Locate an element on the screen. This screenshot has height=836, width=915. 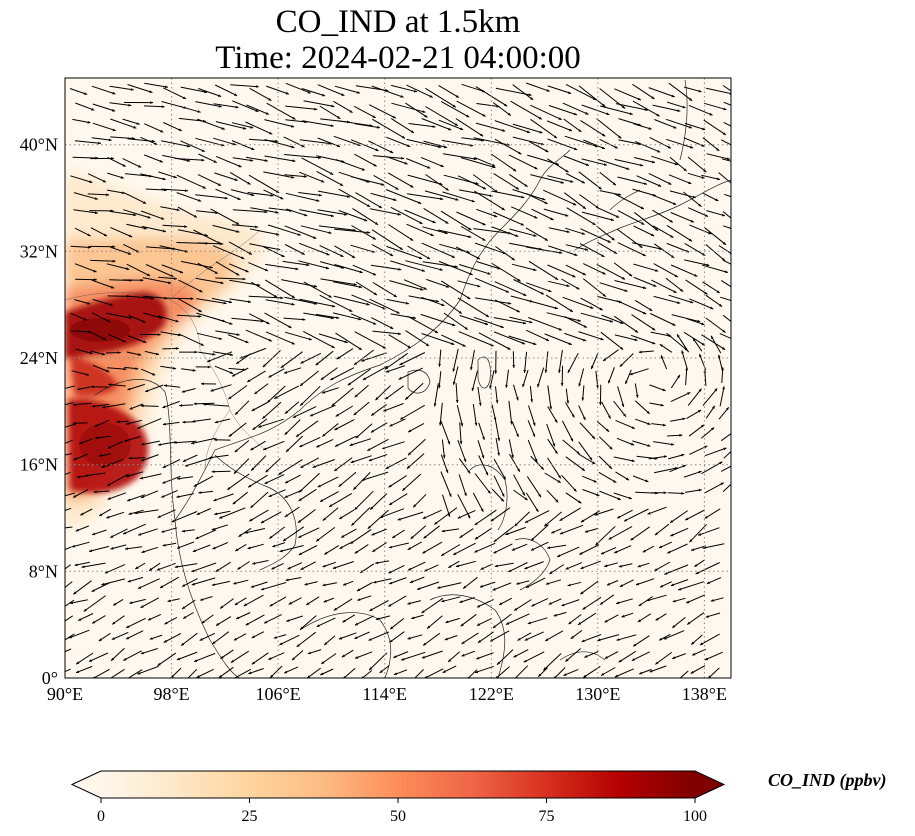
colorbar-extend-low is located at coordinates (86, 784).